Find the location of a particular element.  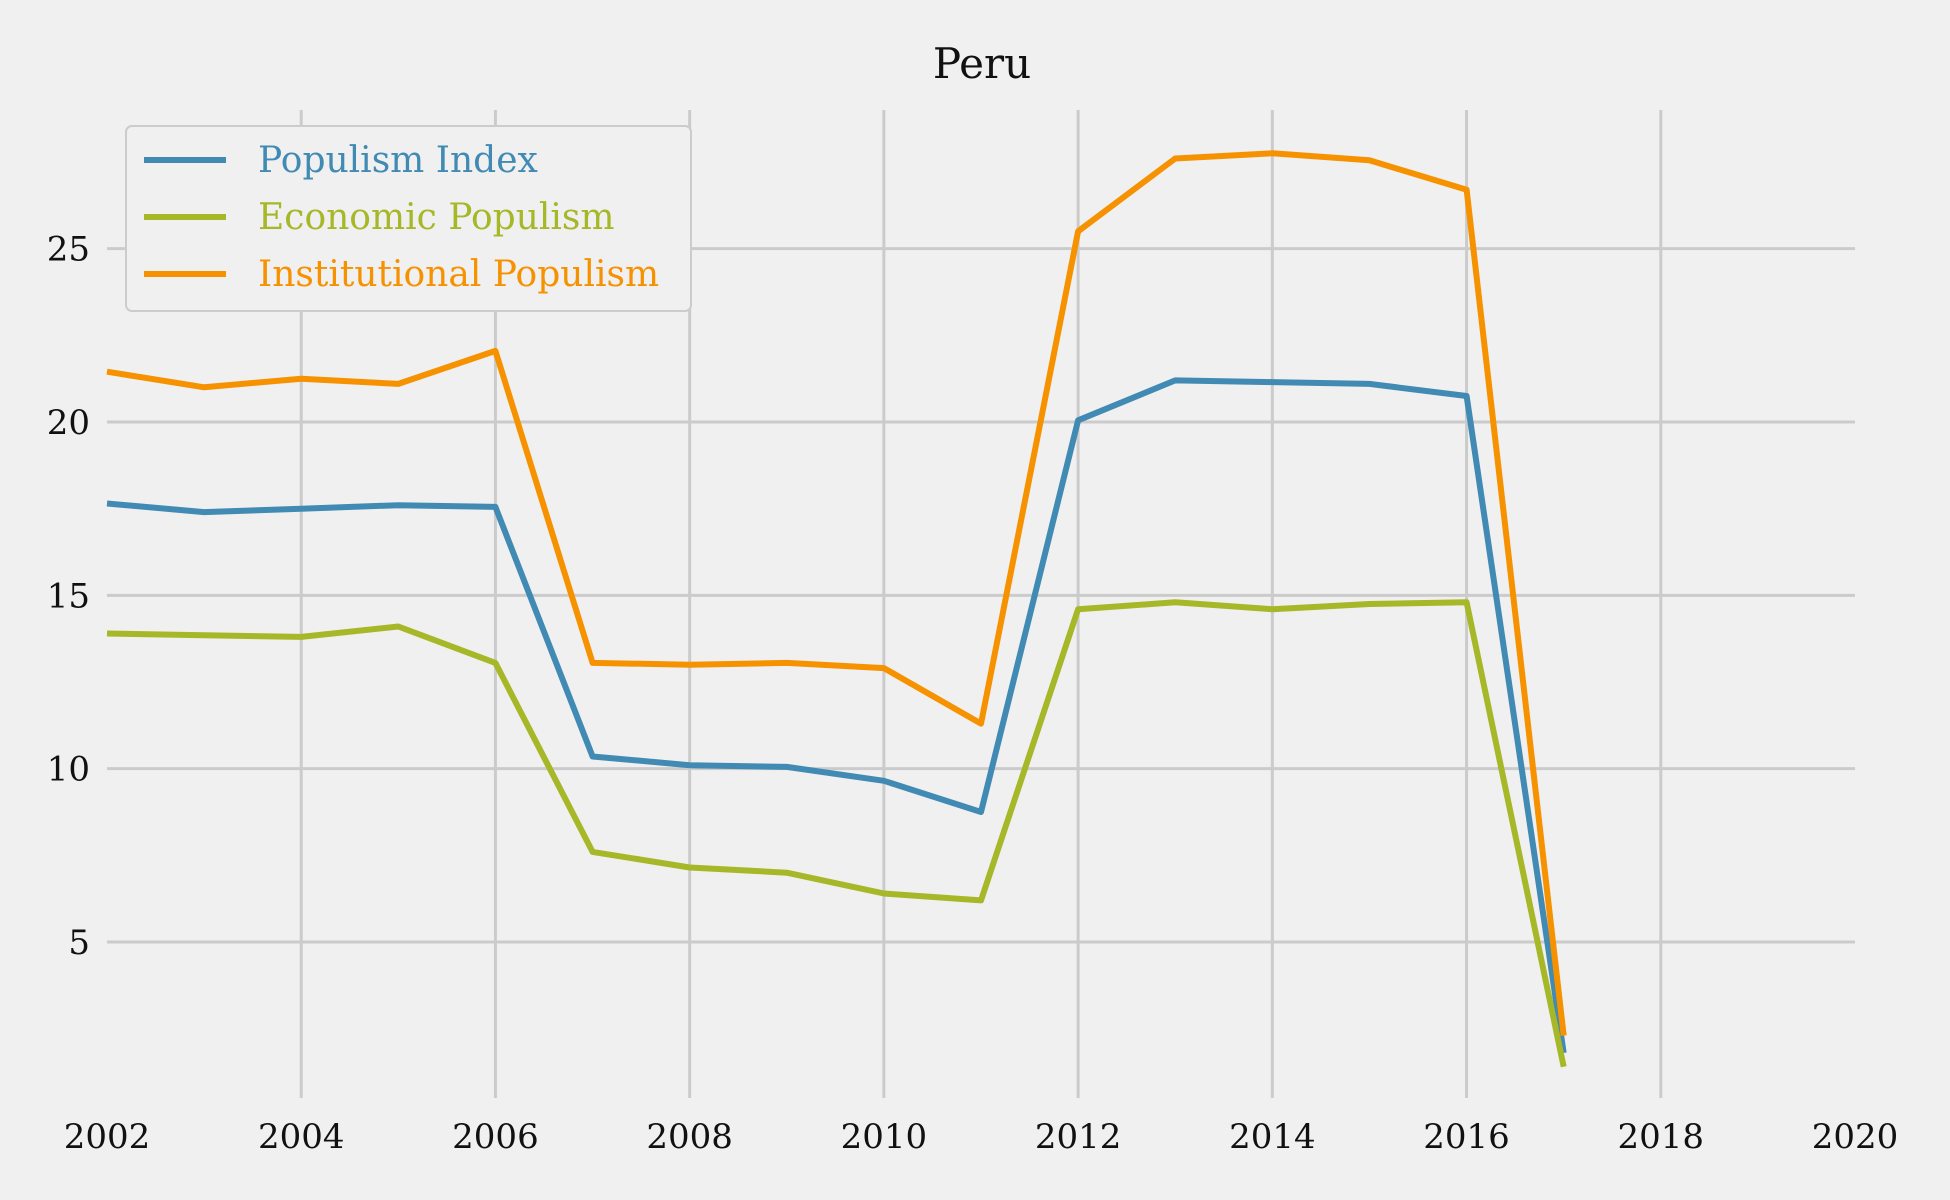

y-tick-label-15: 15 is located at coordinates (68, 596).